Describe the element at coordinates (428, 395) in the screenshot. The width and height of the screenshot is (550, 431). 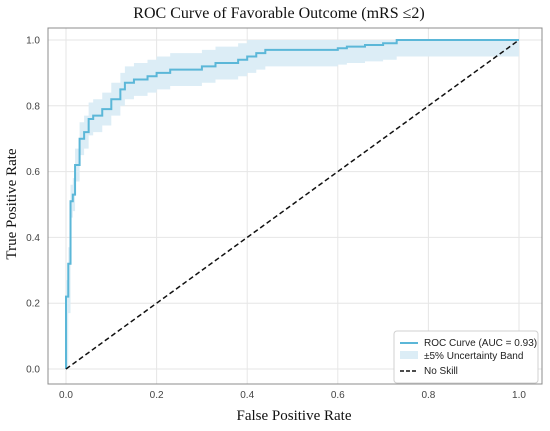
I see `x-tick-label: 0.8` at that location.